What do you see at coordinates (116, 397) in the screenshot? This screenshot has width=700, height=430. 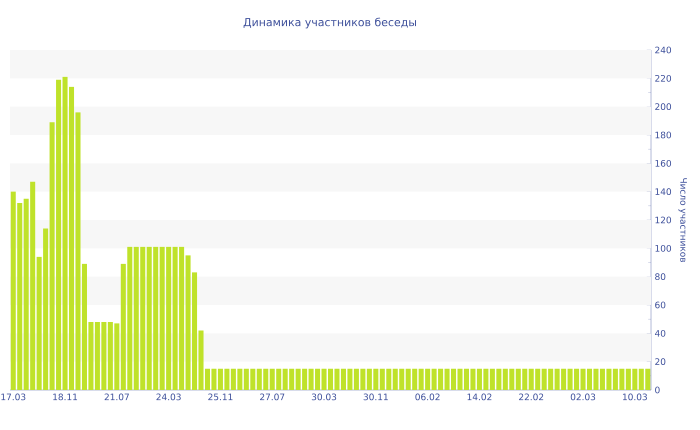 I see `x-tick-label: 21.07` at bounding box center [116, 397].